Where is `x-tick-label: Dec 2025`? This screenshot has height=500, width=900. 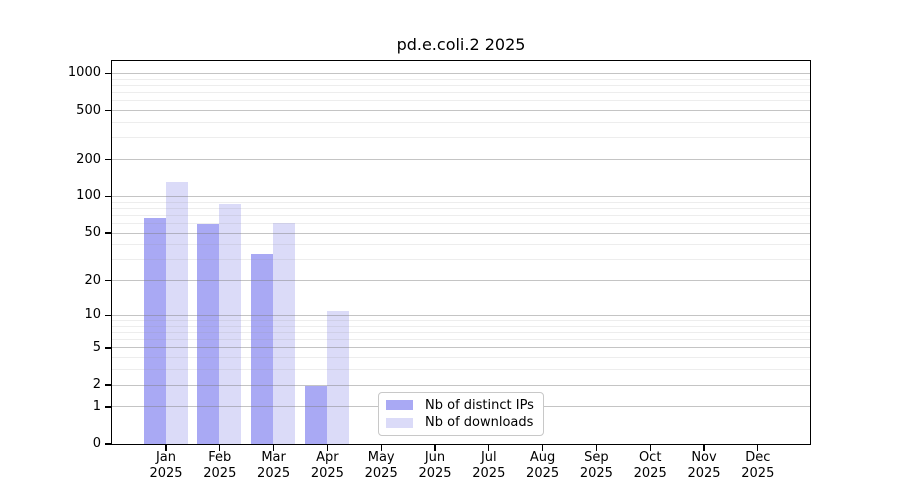
x-tick-label: Dec 2025 is located at coordinates (758, 465).